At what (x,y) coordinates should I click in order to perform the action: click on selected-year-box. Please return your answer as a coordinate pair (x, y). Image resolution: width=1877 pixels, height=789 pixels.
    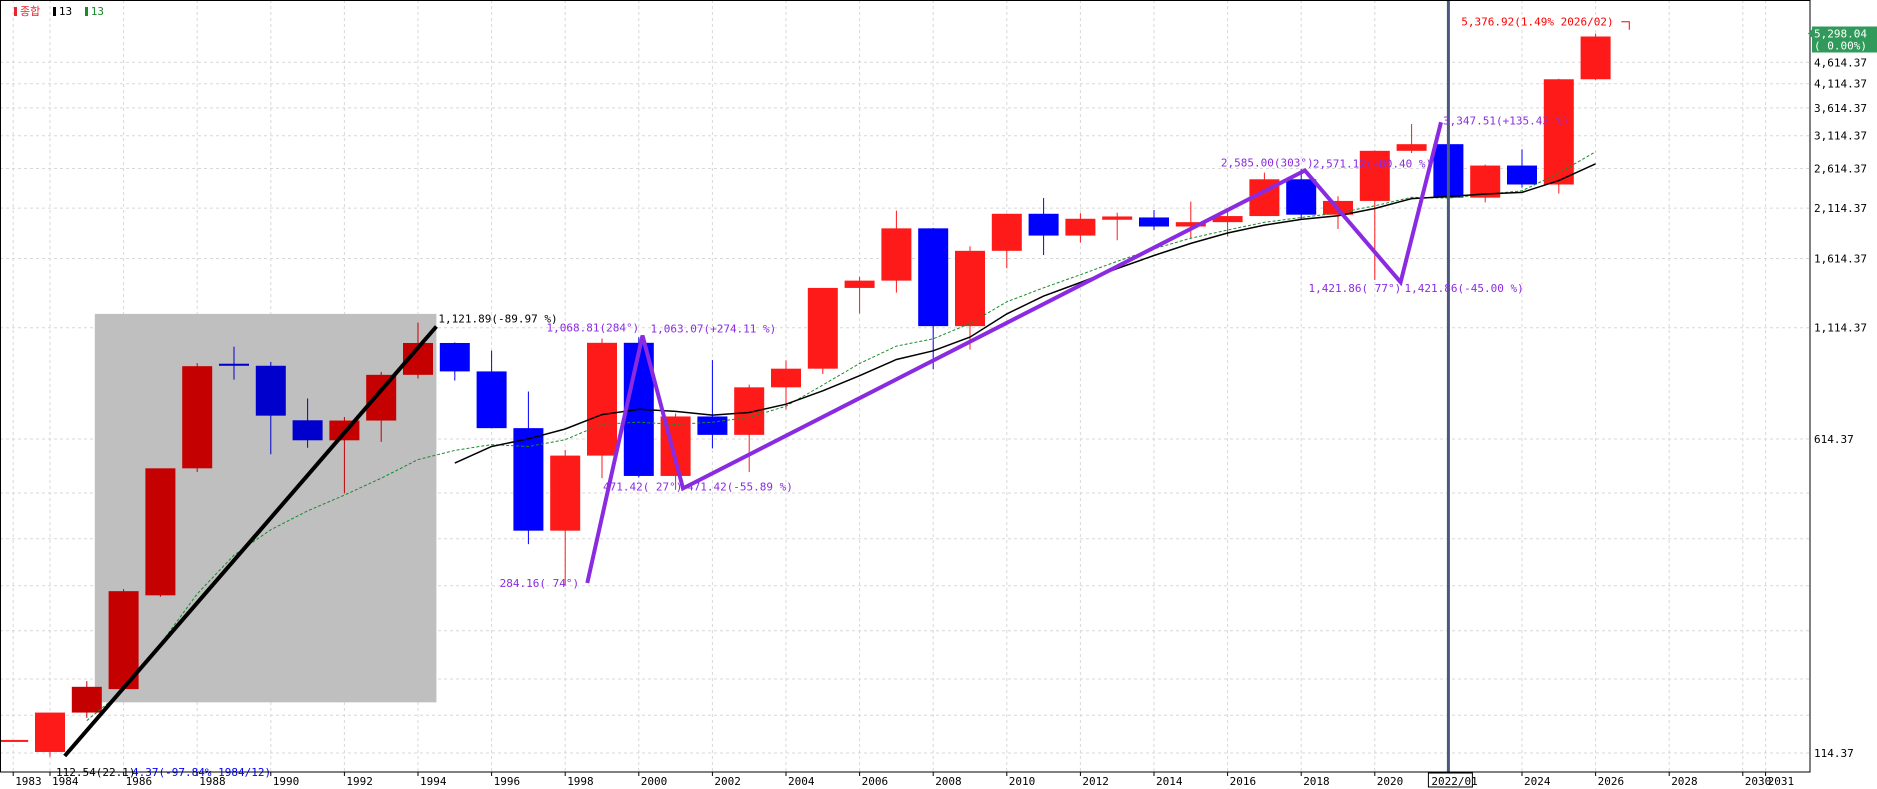
    Looking at the image, I should click on (1450, 780).